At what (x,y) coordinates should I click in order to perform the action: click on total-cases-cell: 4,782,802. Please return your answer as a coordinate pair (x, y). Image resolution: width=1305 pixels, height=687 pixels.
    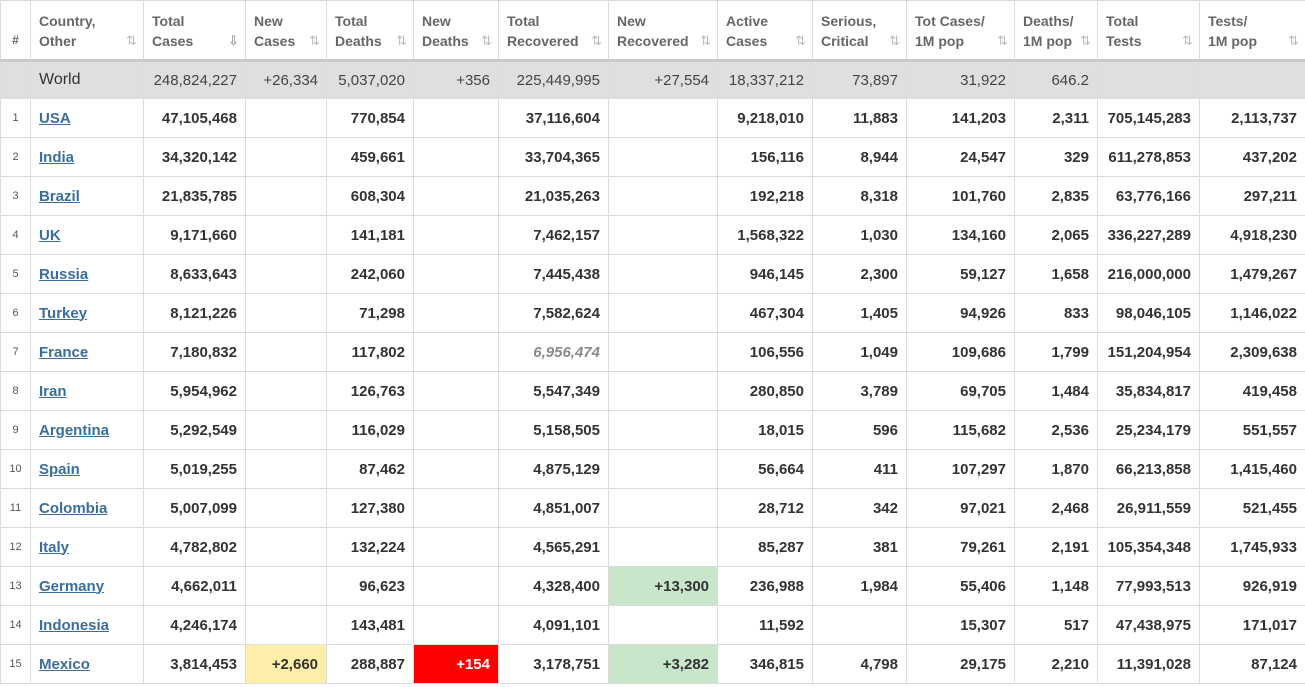
    Looking at the image, I should click on (194, 547).